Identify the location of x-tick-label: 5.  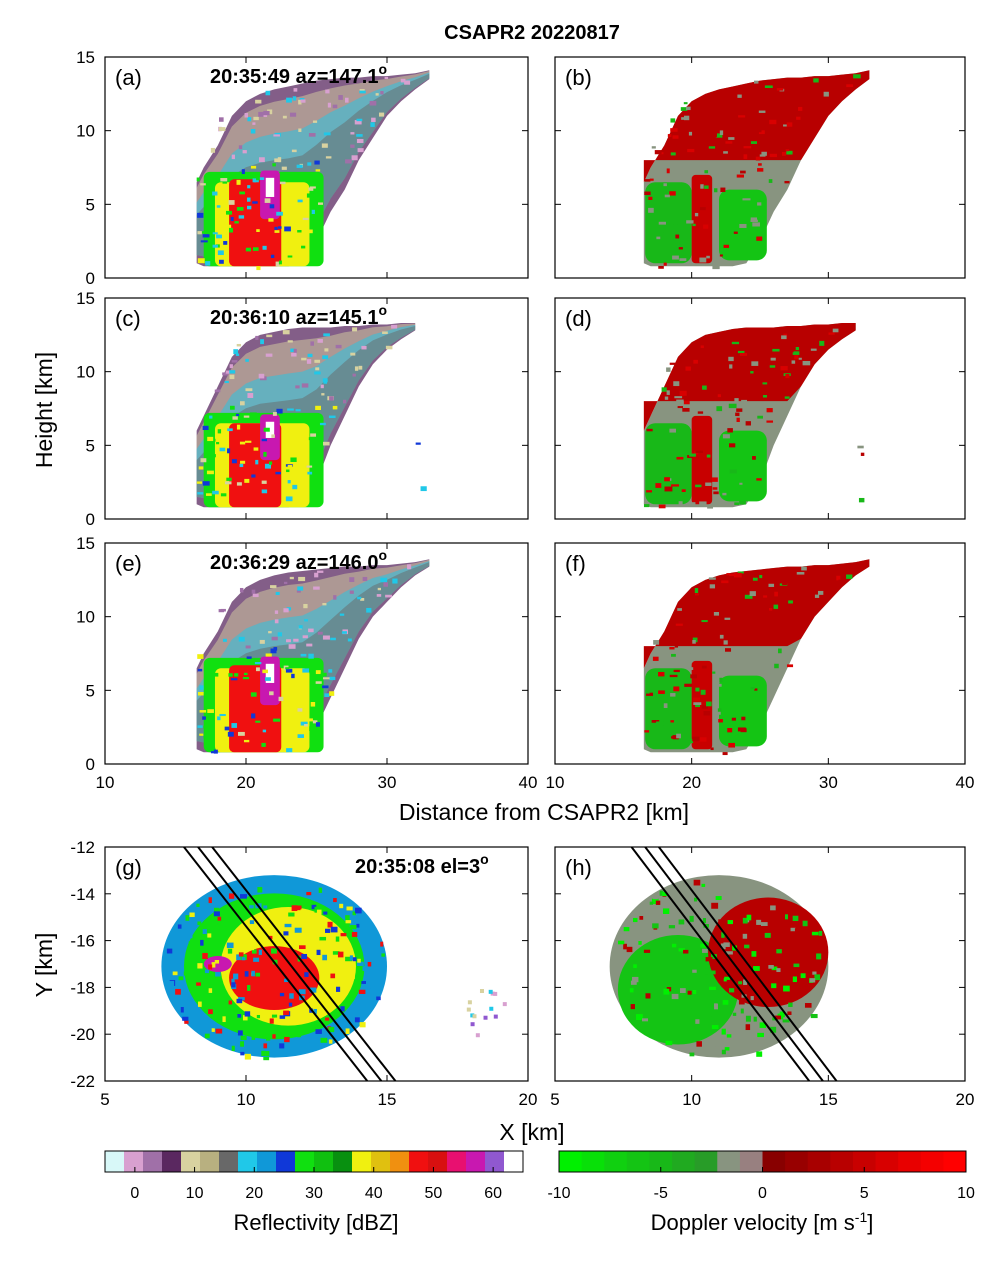
(104, 1099).